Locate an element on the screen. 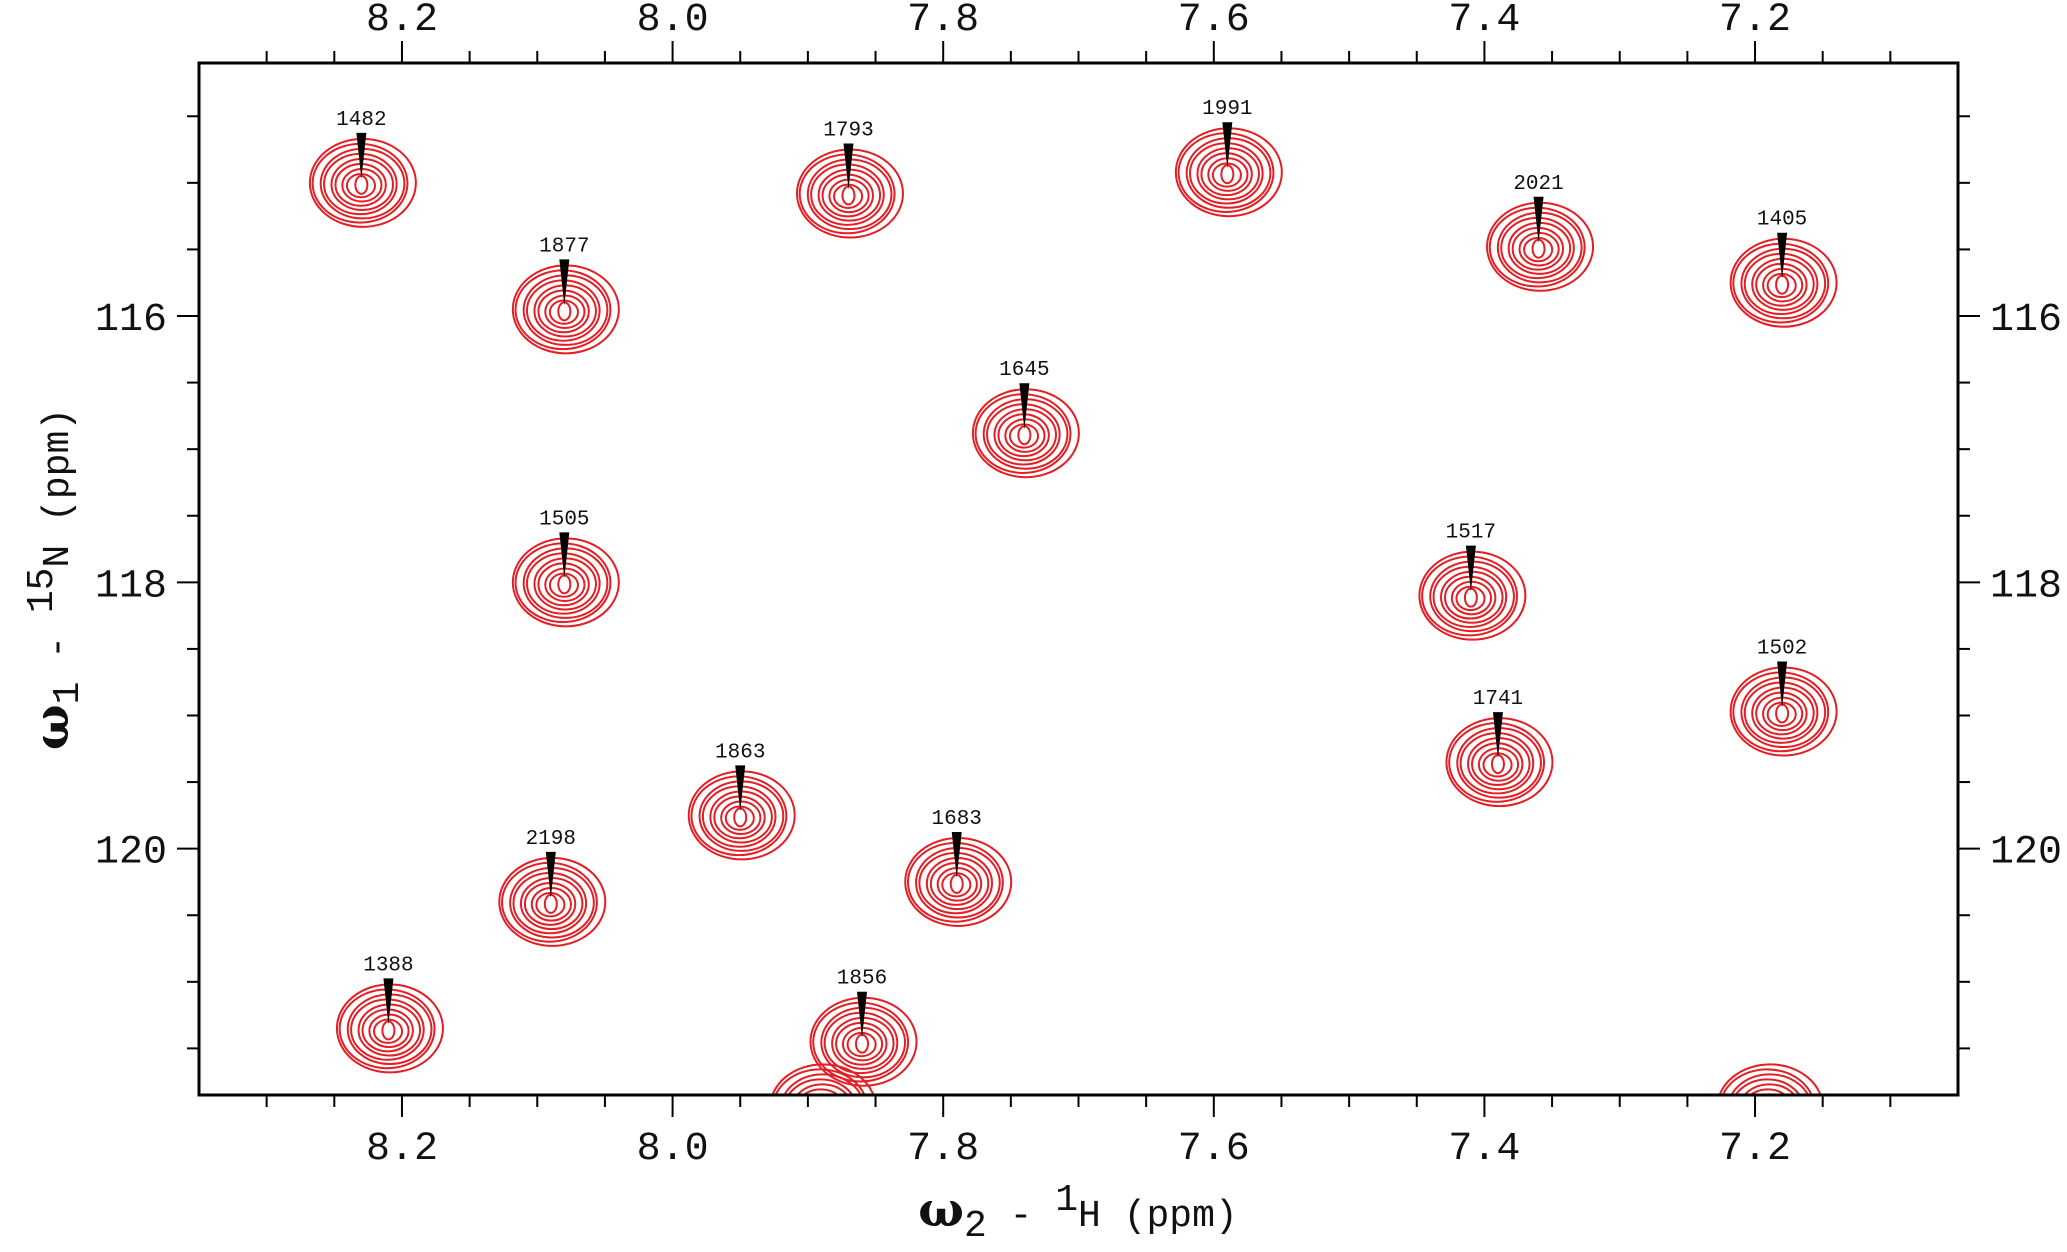 The width and height of the screenshot is (2067, 1252). y-tick-label-right: 116 is located at coordinates (2026, 320).